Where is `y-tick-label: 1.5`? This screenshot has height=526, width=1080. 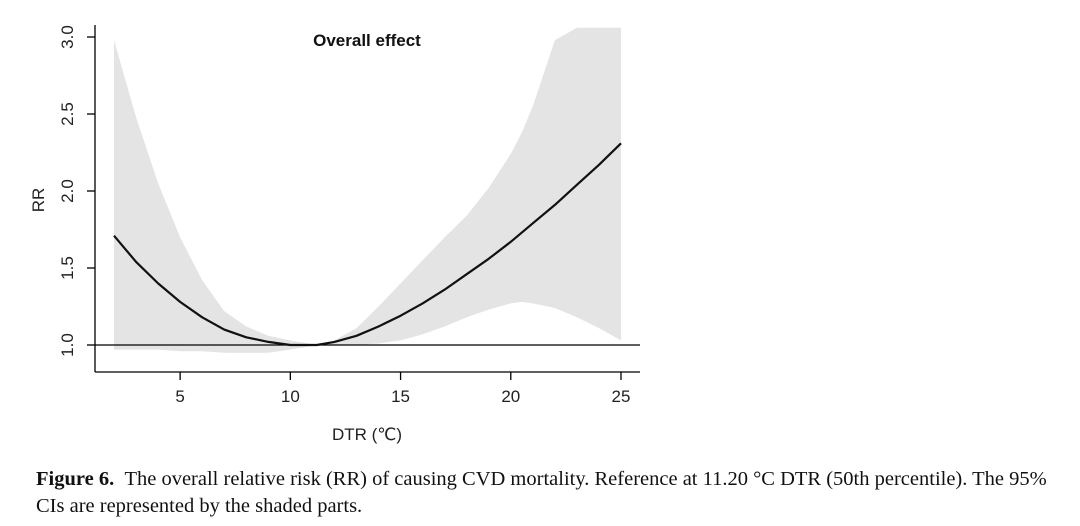 y-tick-label: 1.5 is located at coordinates (67, 268).